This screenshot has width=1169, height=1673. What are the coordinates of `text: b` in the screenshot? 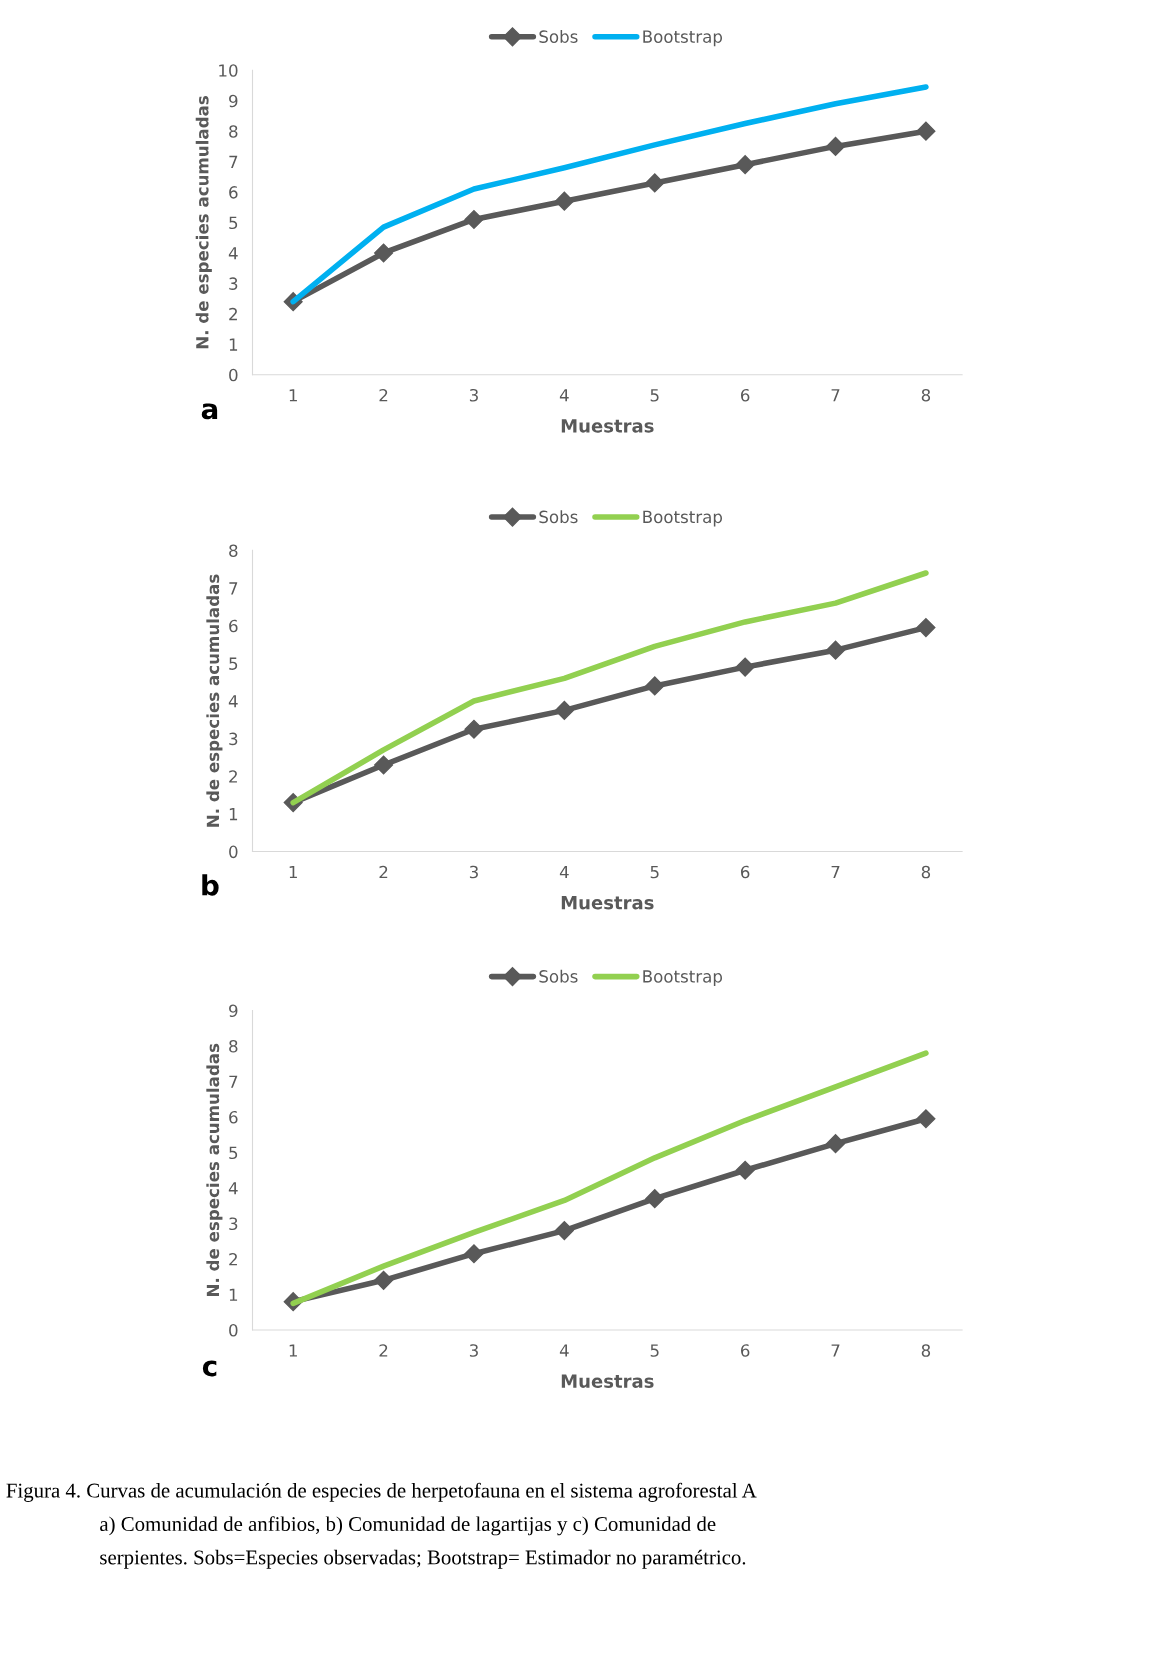 It's located at (210, 885).